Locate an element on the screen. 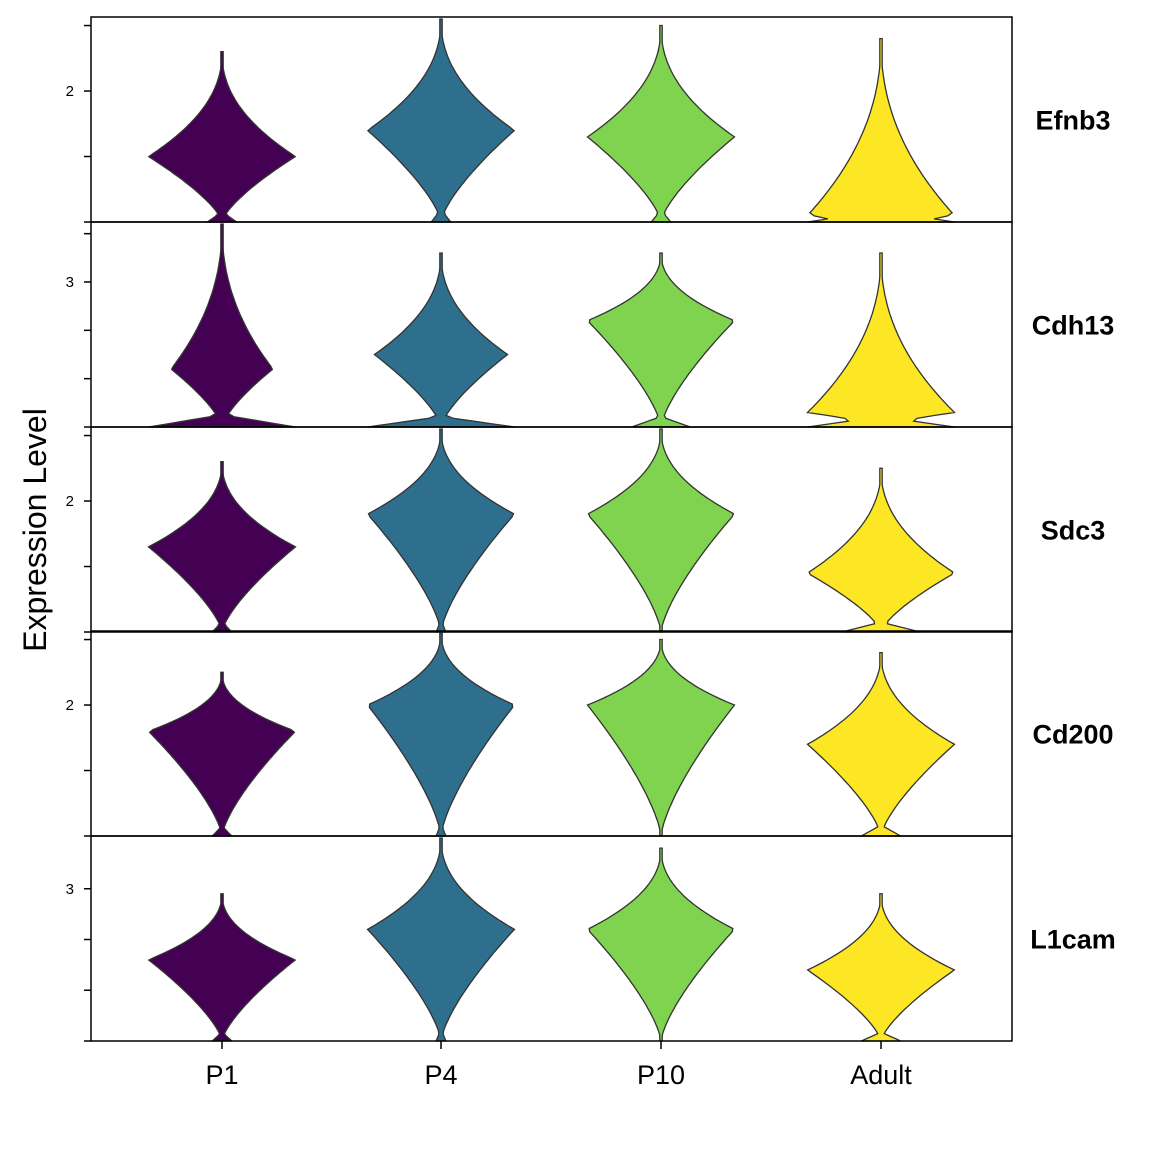 The image size is (1152, 1152). violin-efnb3-p1 is located at coordinates (222, 137).